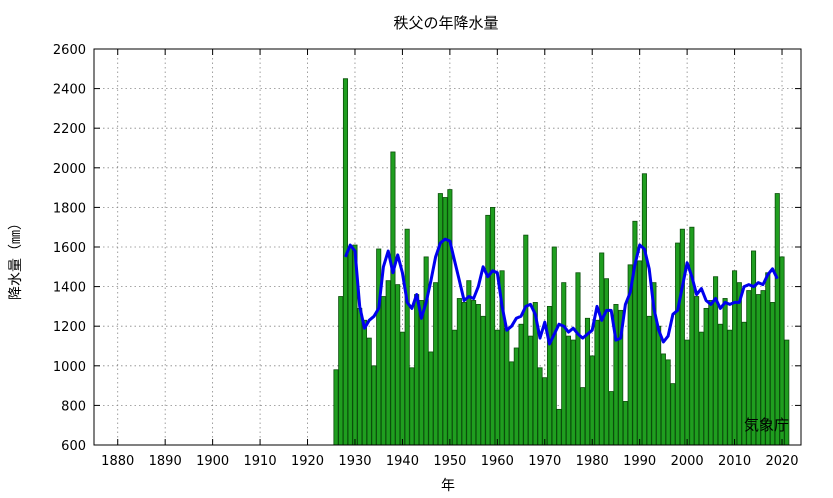  I want to click on y-tick-label: 1400, so click(69, 288).